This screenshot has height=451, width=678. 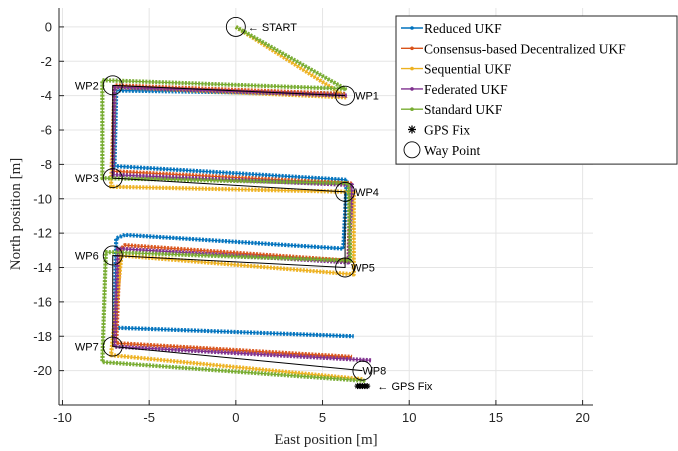 What do you see at coordinates (463, 28) in the screenshot?
I see `legend-label: Reduced UKF` at bounding box center [463, 28].